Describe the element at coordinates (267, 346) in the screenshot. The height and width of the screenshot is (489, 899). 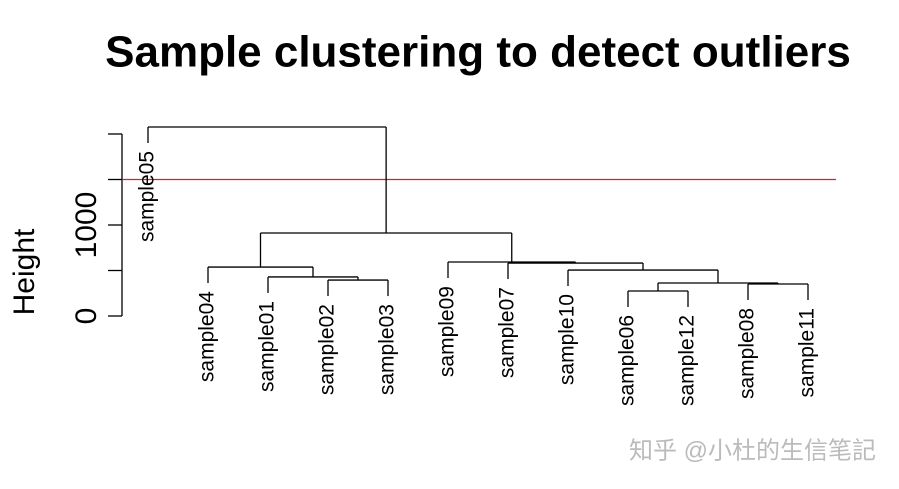
I see `leaf-label: sample01` at that location.